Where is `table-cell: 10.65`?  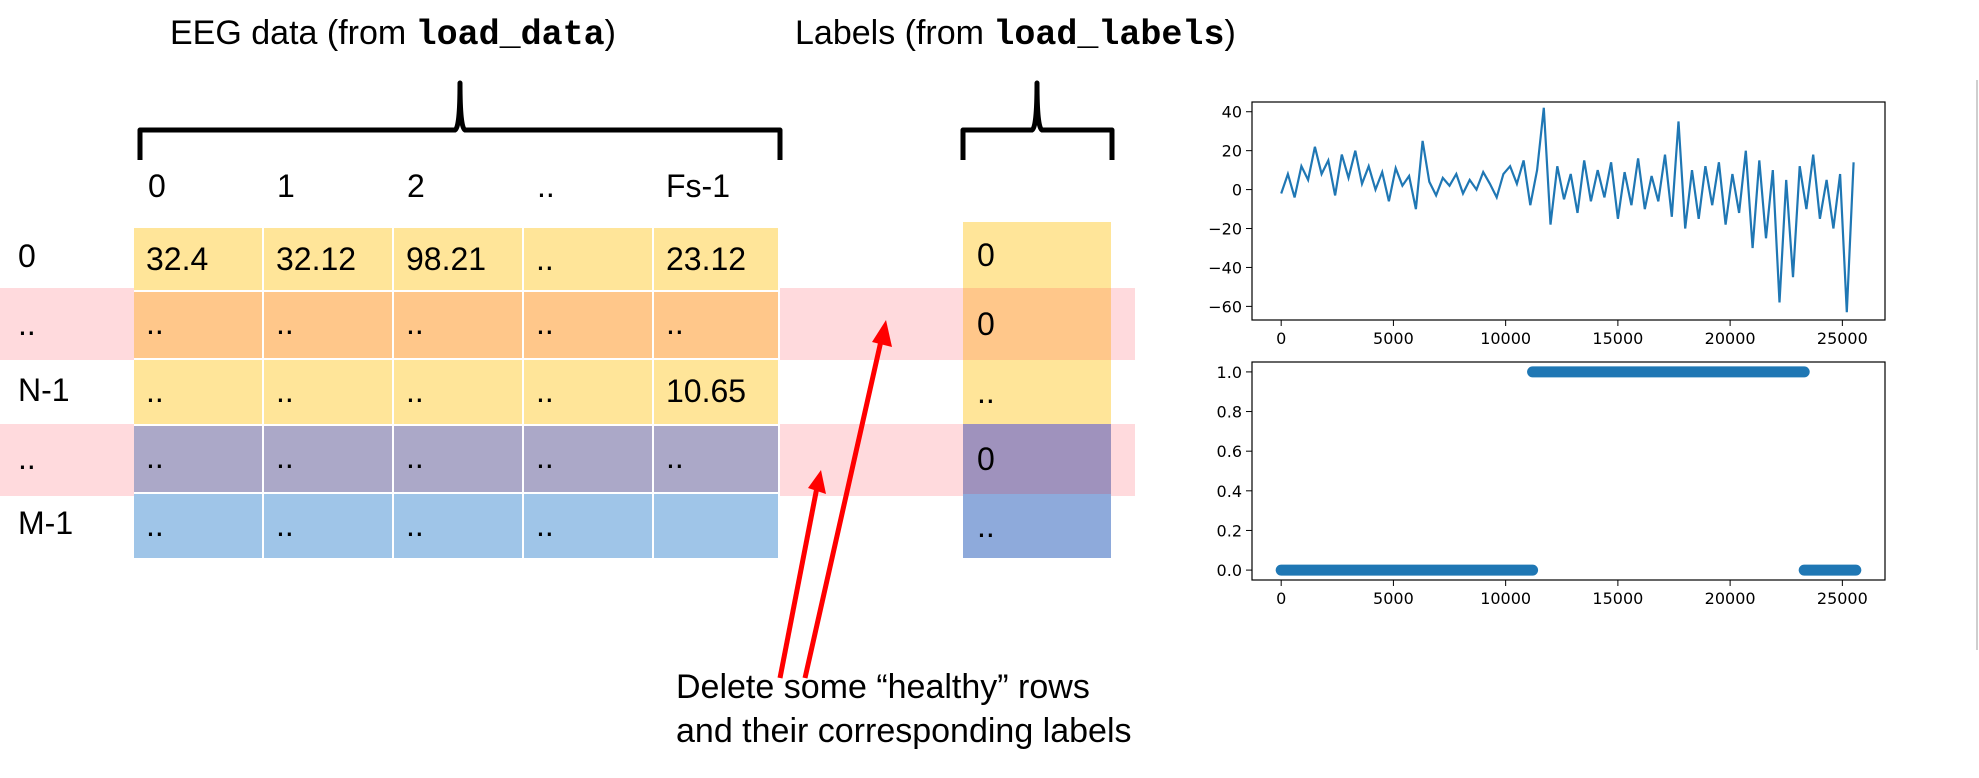 table-cell: 10.65 is located at coordinates (717, 393).